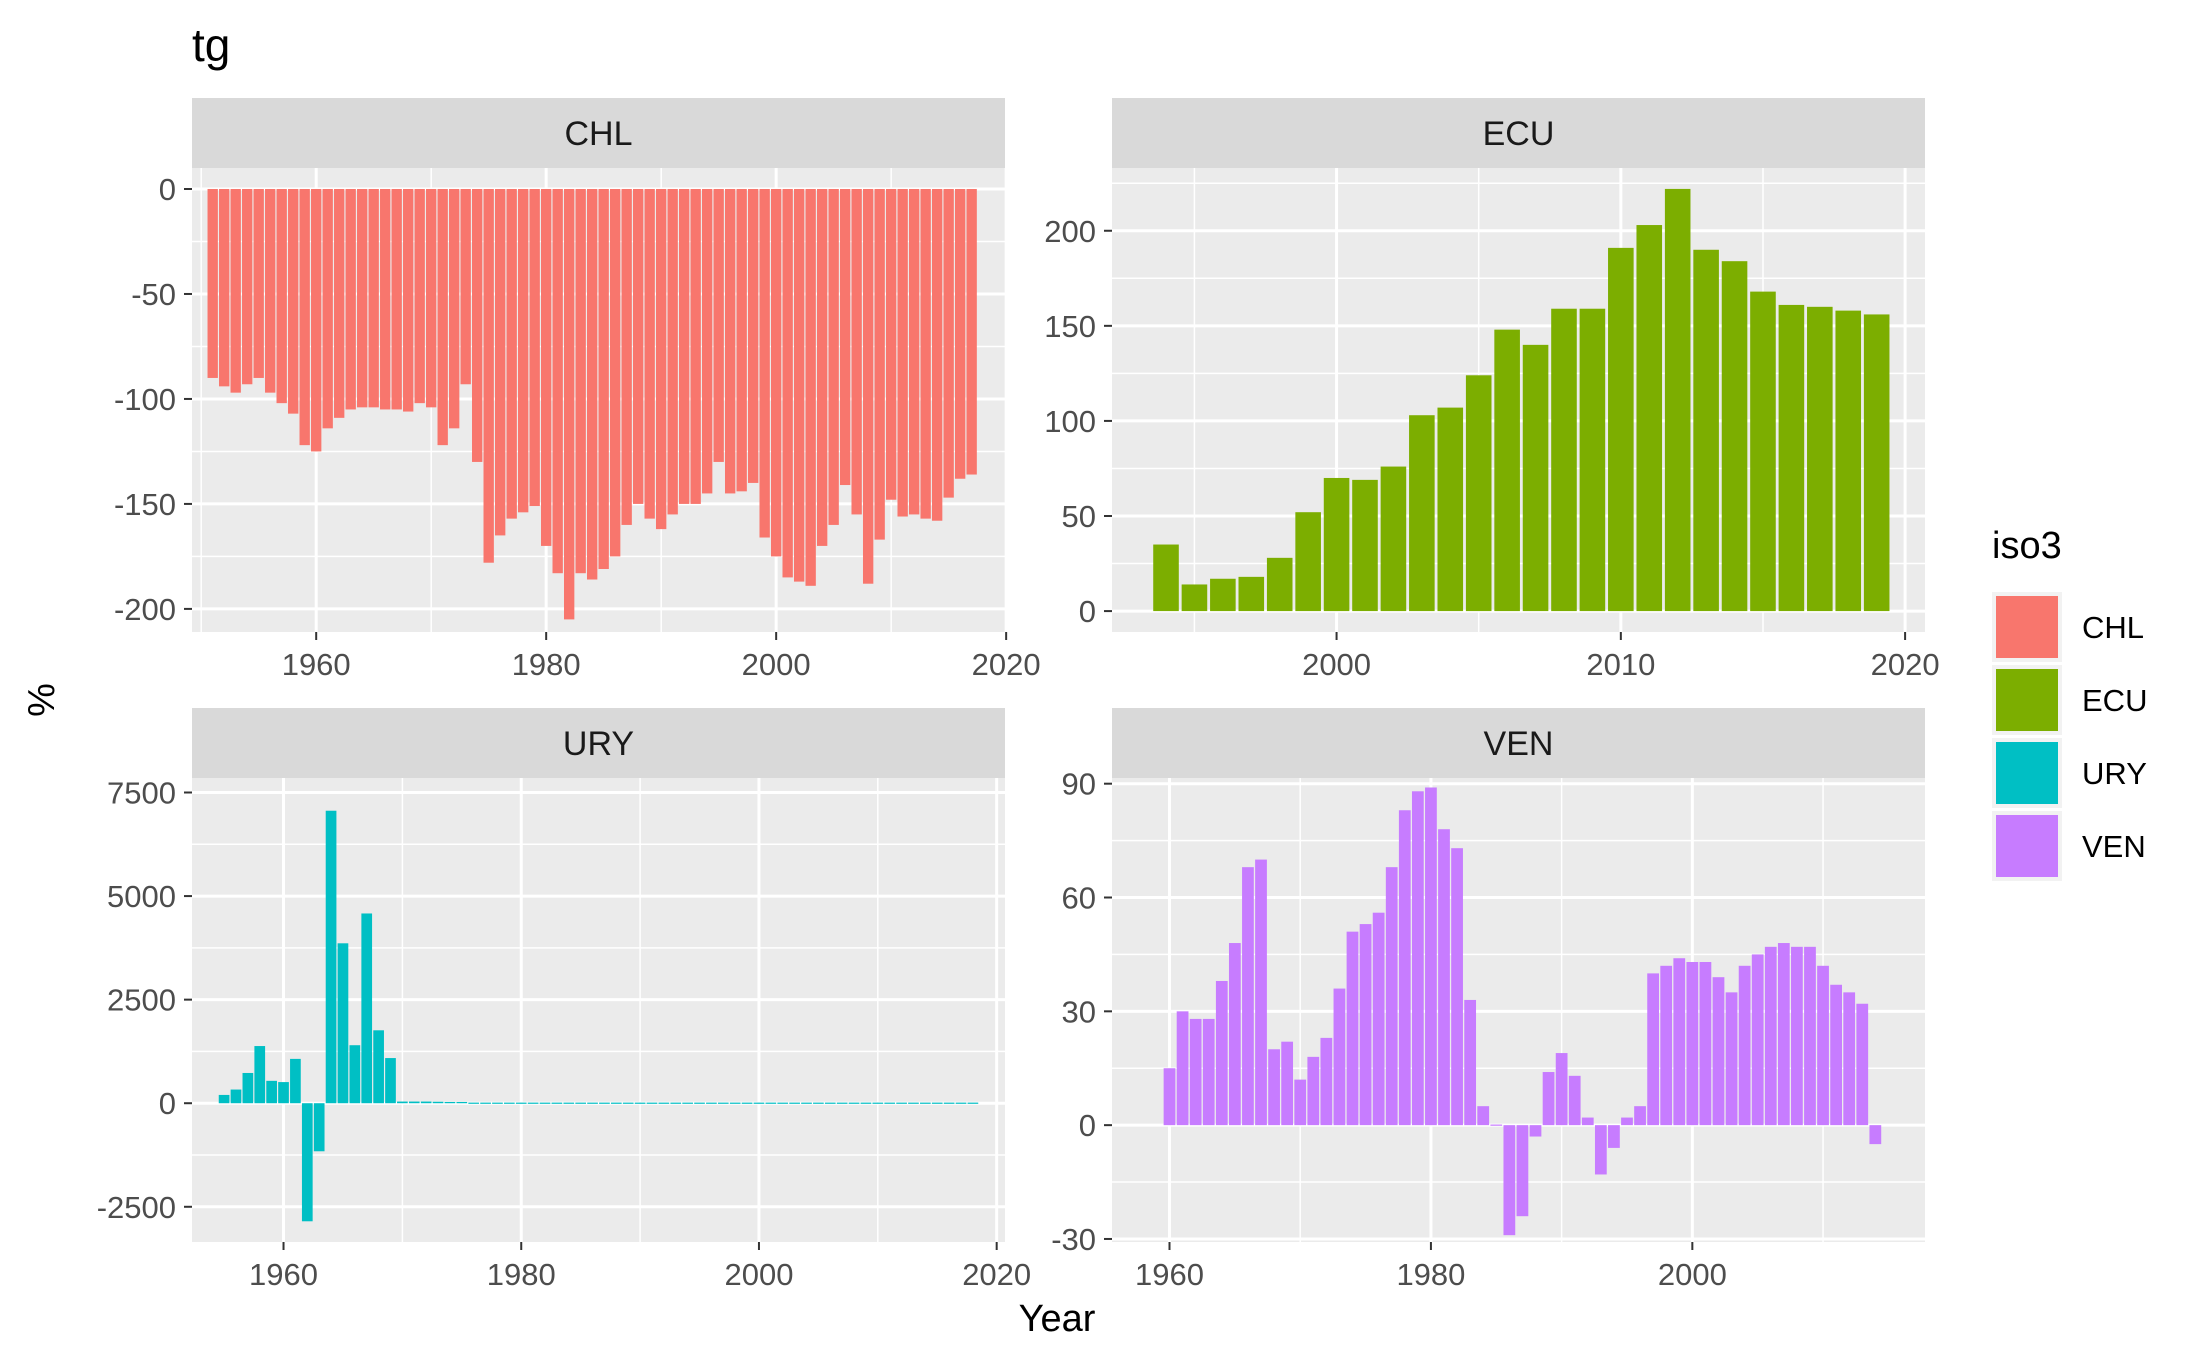 The height and width of the screenshot is (1351, 2187). What do you see at coordinates (569, 404) in the screenshot?
I see `bar-chl-1982` at bounding box center [569, 404].